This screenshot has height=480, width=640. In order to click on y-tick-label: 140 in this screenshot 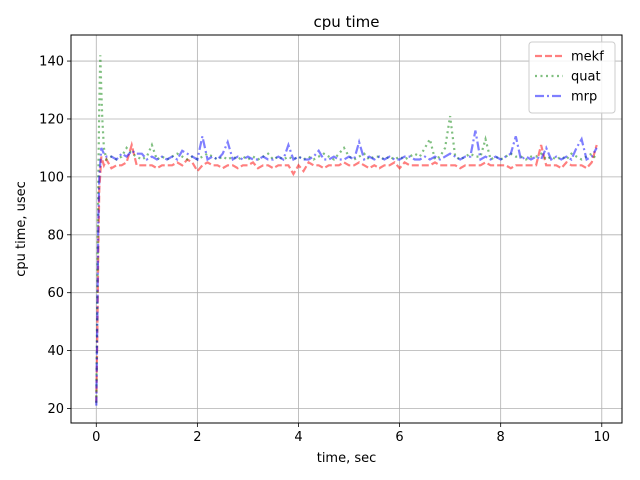, I will do `click(51, 62)`.